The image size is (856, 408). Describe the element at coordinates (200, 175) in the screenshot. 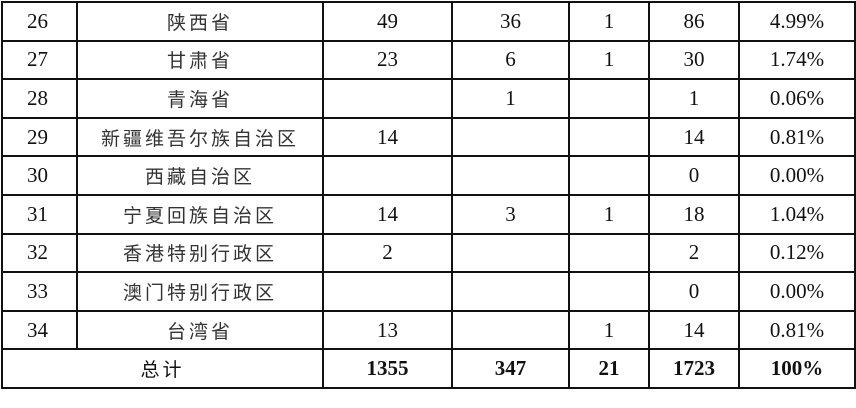

I see `province-name: 西藏自治区` at that location.